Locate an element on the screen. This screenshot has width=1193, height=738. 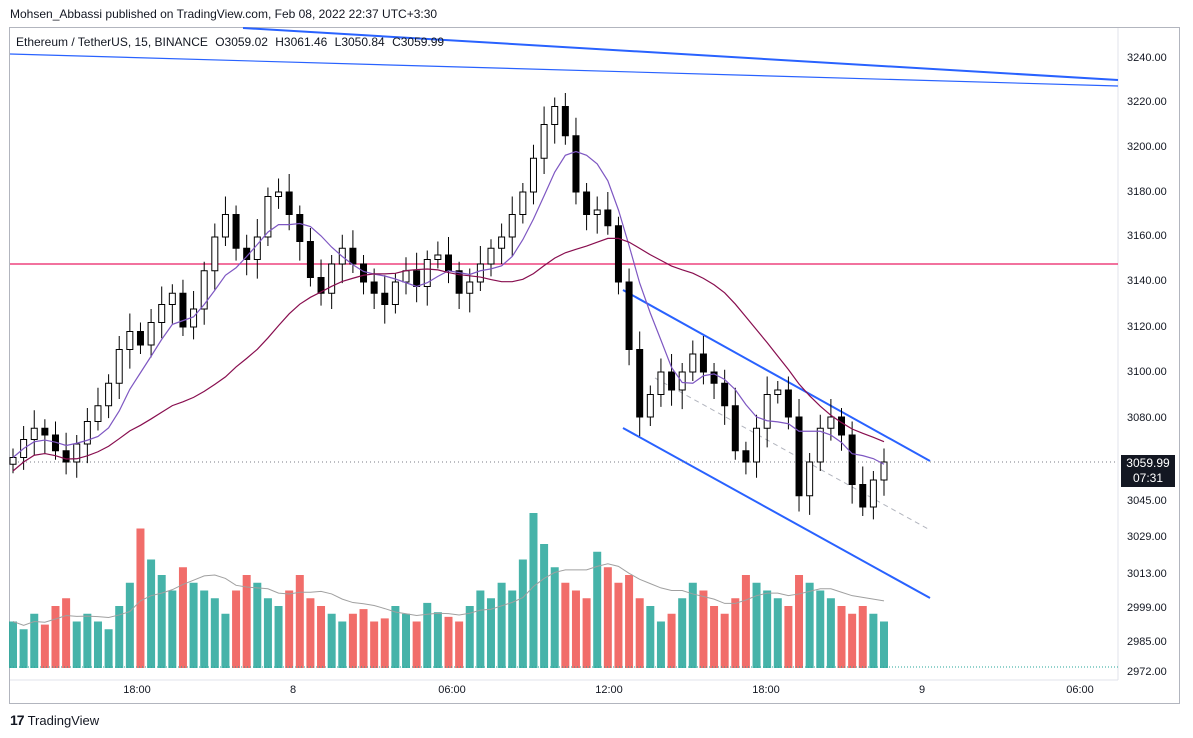
y-tick-label: 3029.00 is located at coordinates (1147, 537).